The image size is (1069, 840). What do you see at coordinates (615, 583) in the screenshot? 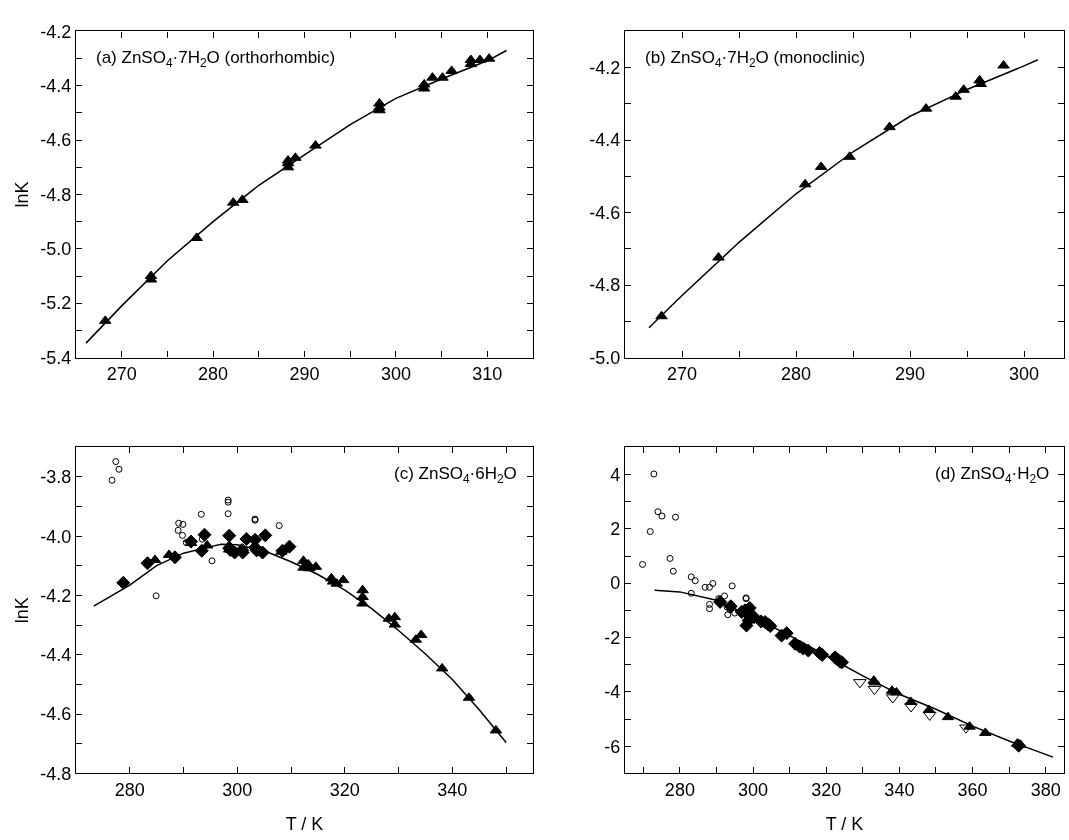
I see `y-tick-label: 0` at bounding box center [615, 583].